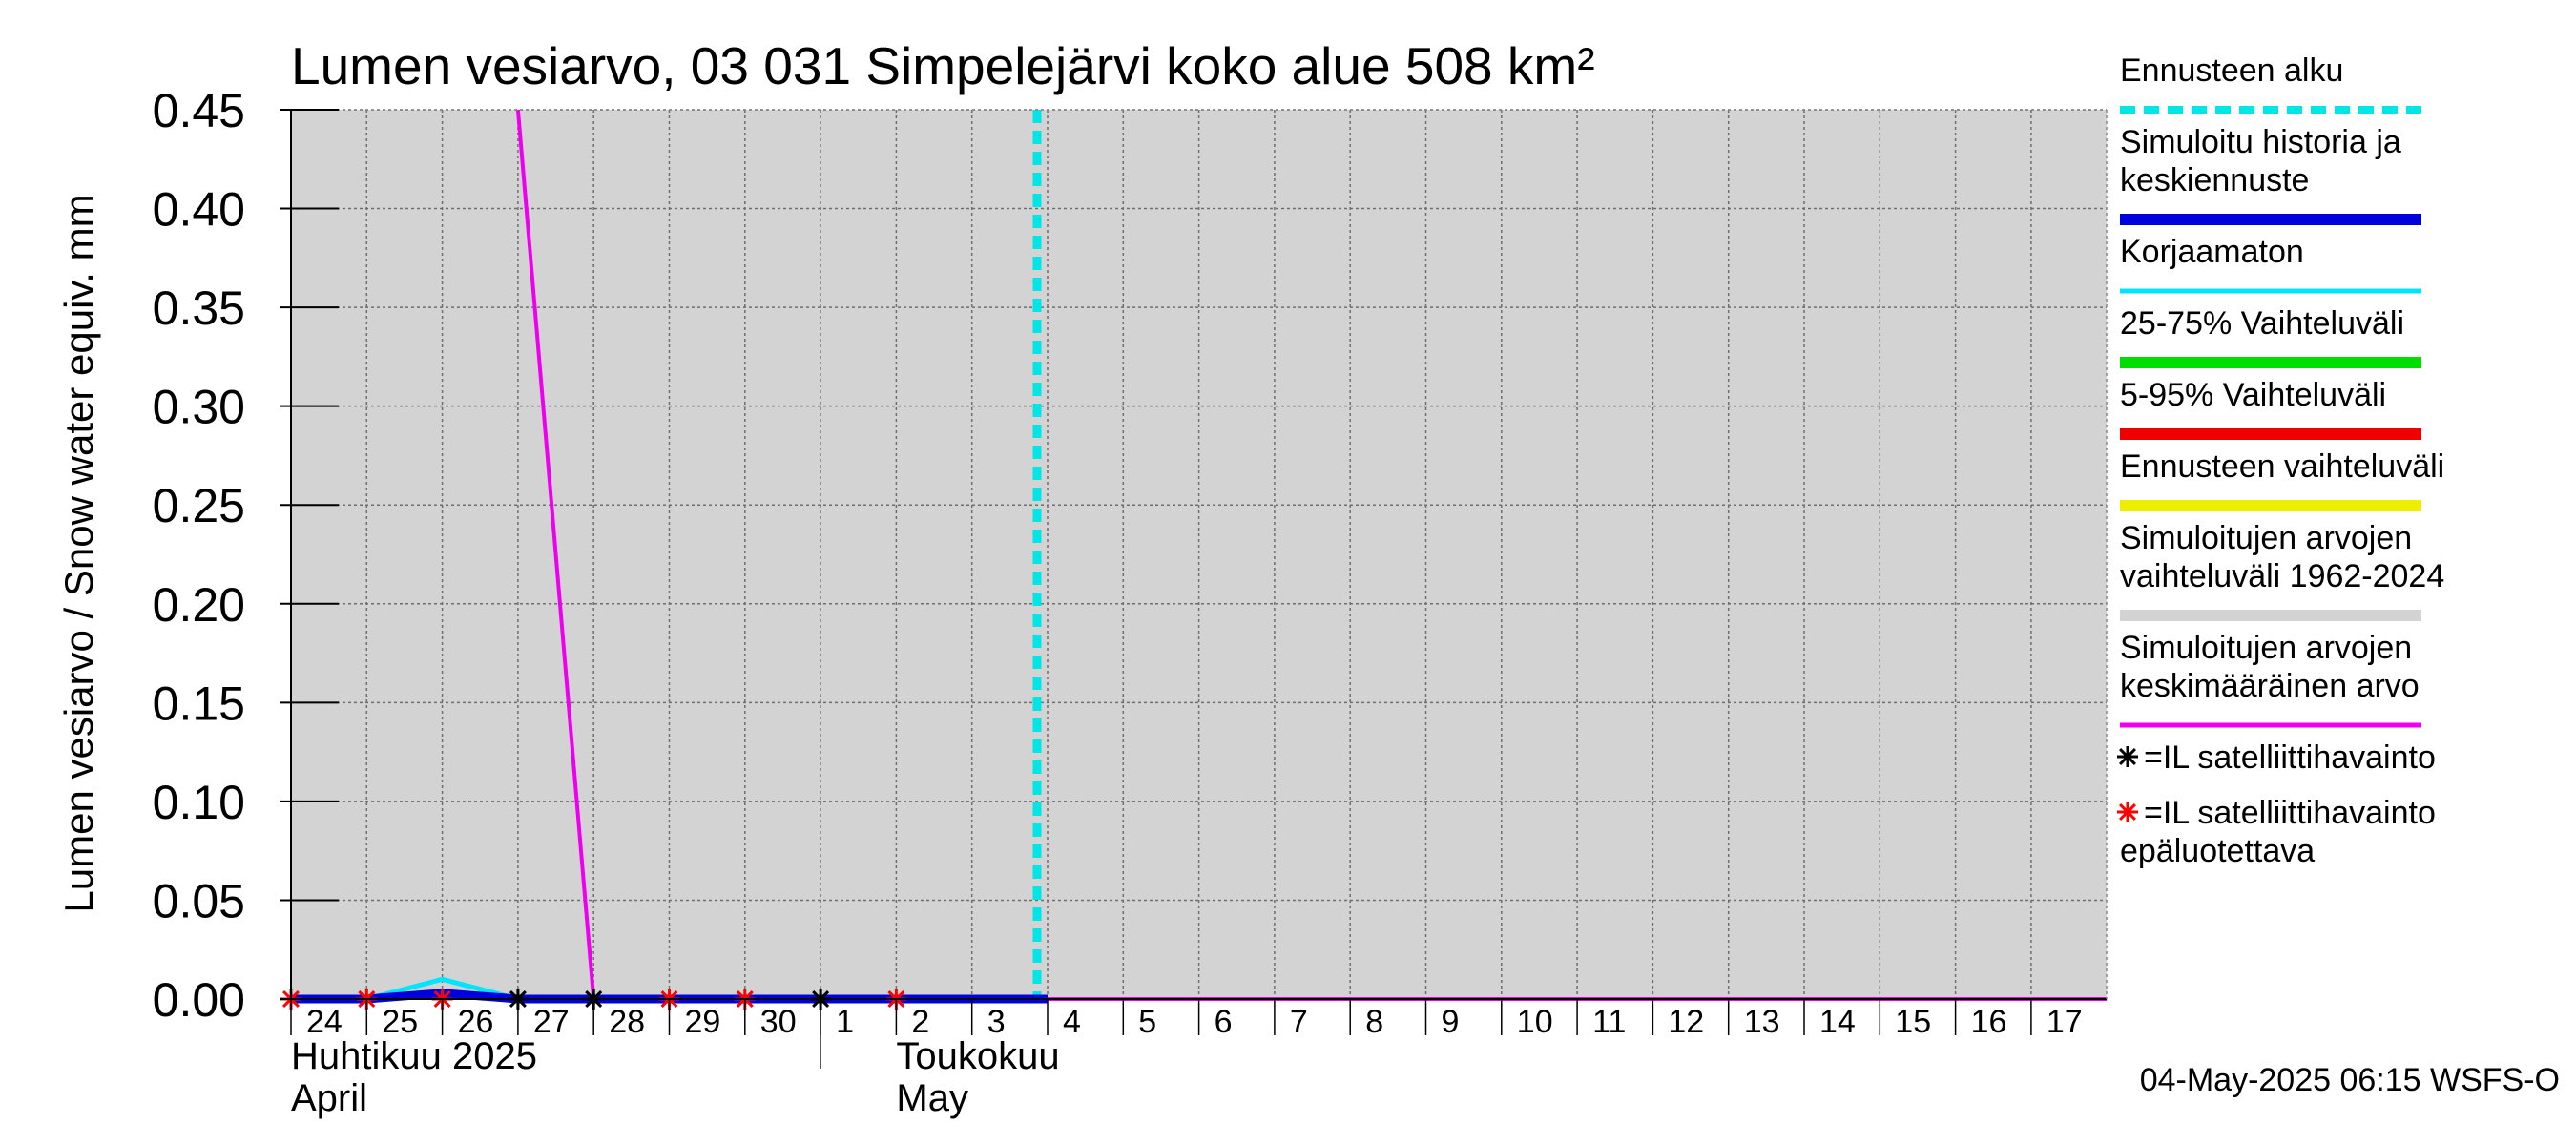  Describe the element at coordinates (2282, 576) in the screenshot. I see `legend-label: vaihteluväli 1962-2024` at that location.